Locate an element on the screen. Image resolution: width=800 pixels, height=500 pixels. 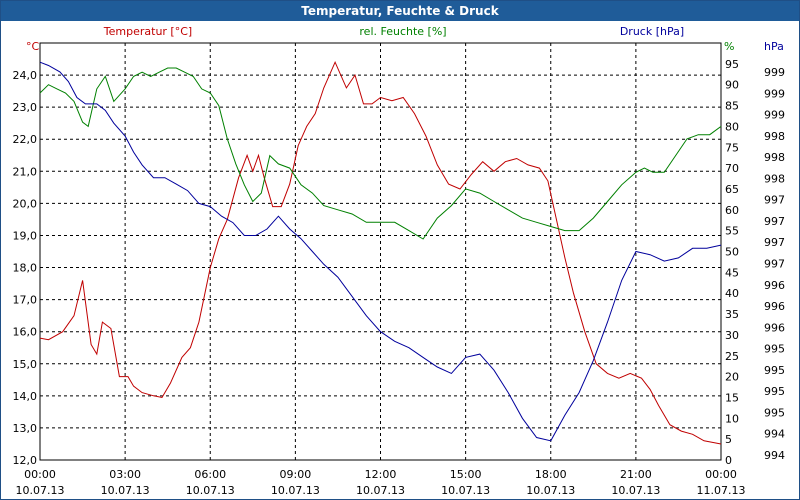
humidity-tick-label: 85 is located at coordinates (732, 106).